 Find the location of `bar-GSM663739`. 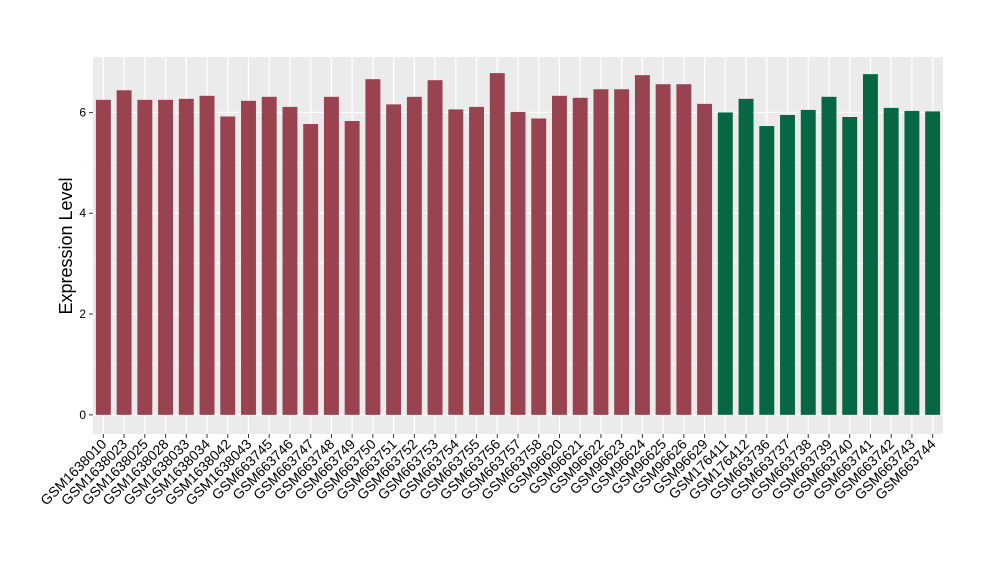

bar-GSM663739 is located at coordinates (829, 255).